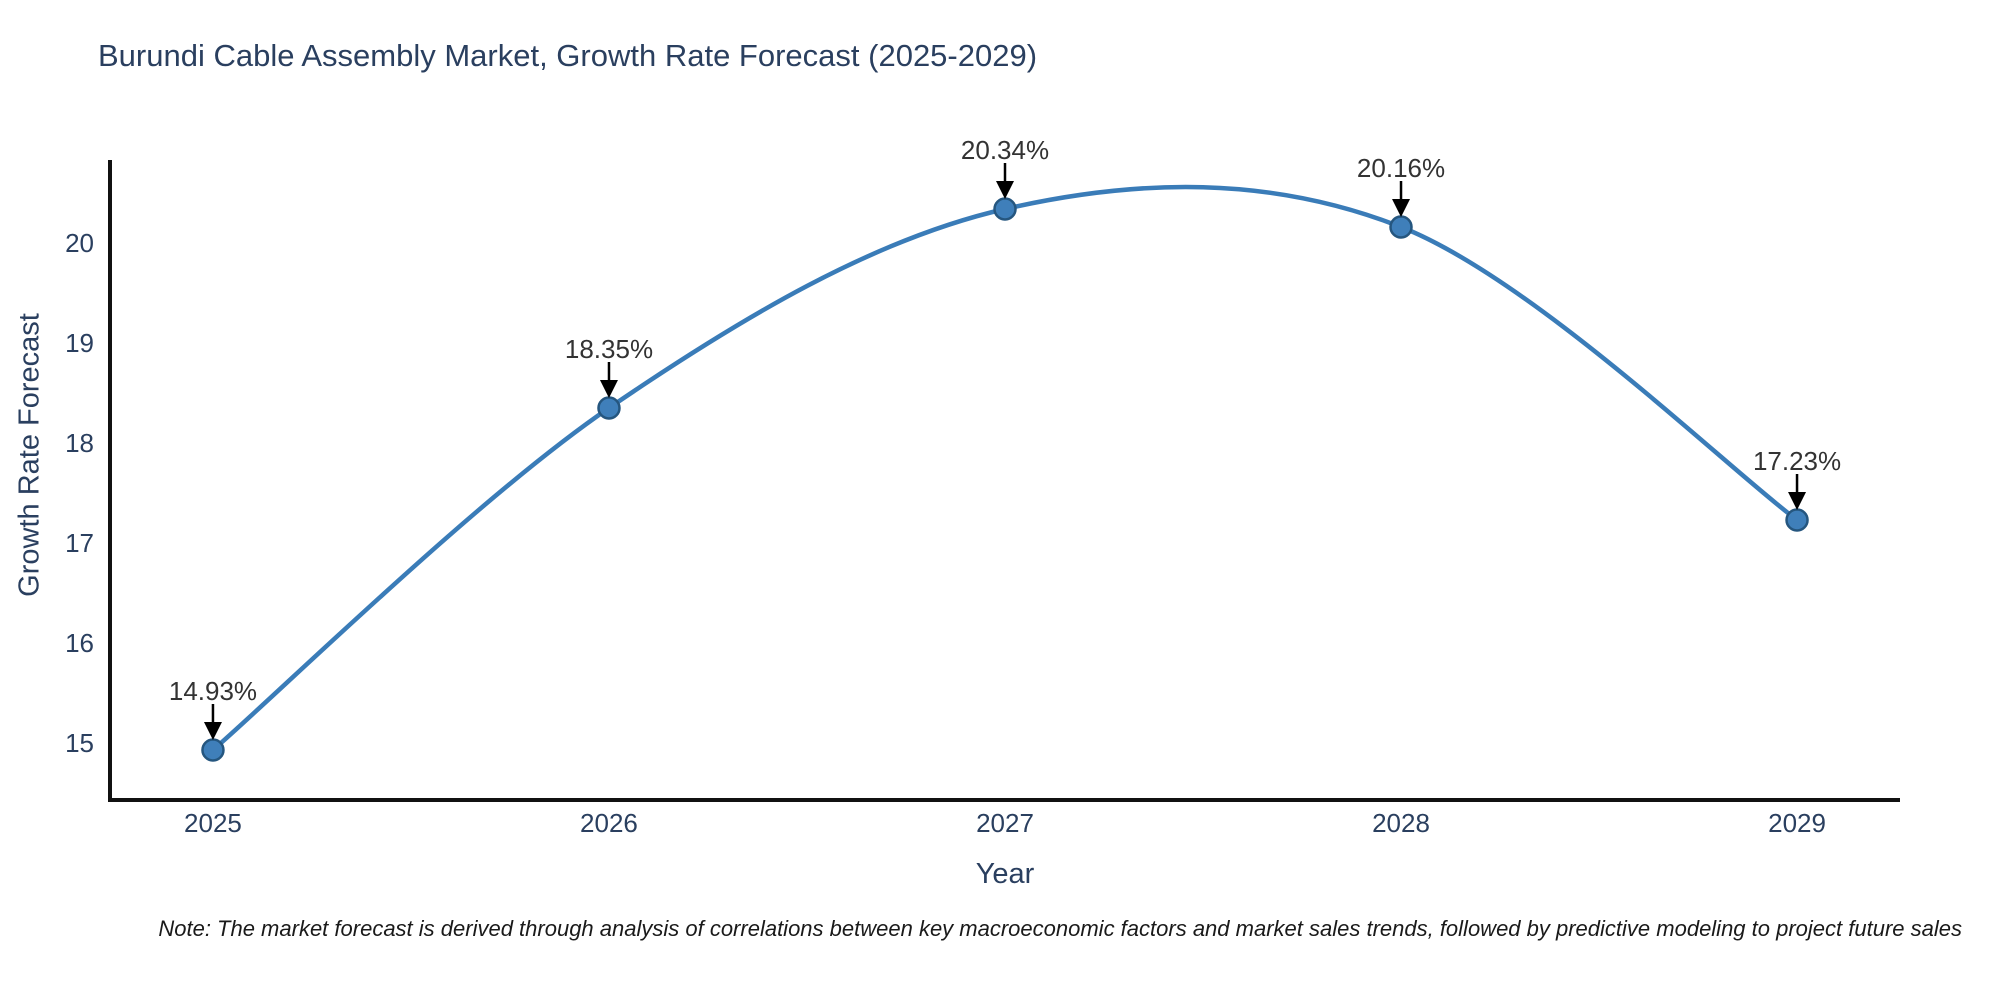 The width and height of the screenshot is (2000, 1000). Describe the element at coordinates (79, 243) in the screenshot. I see `y-tick-label: 20` at that location.